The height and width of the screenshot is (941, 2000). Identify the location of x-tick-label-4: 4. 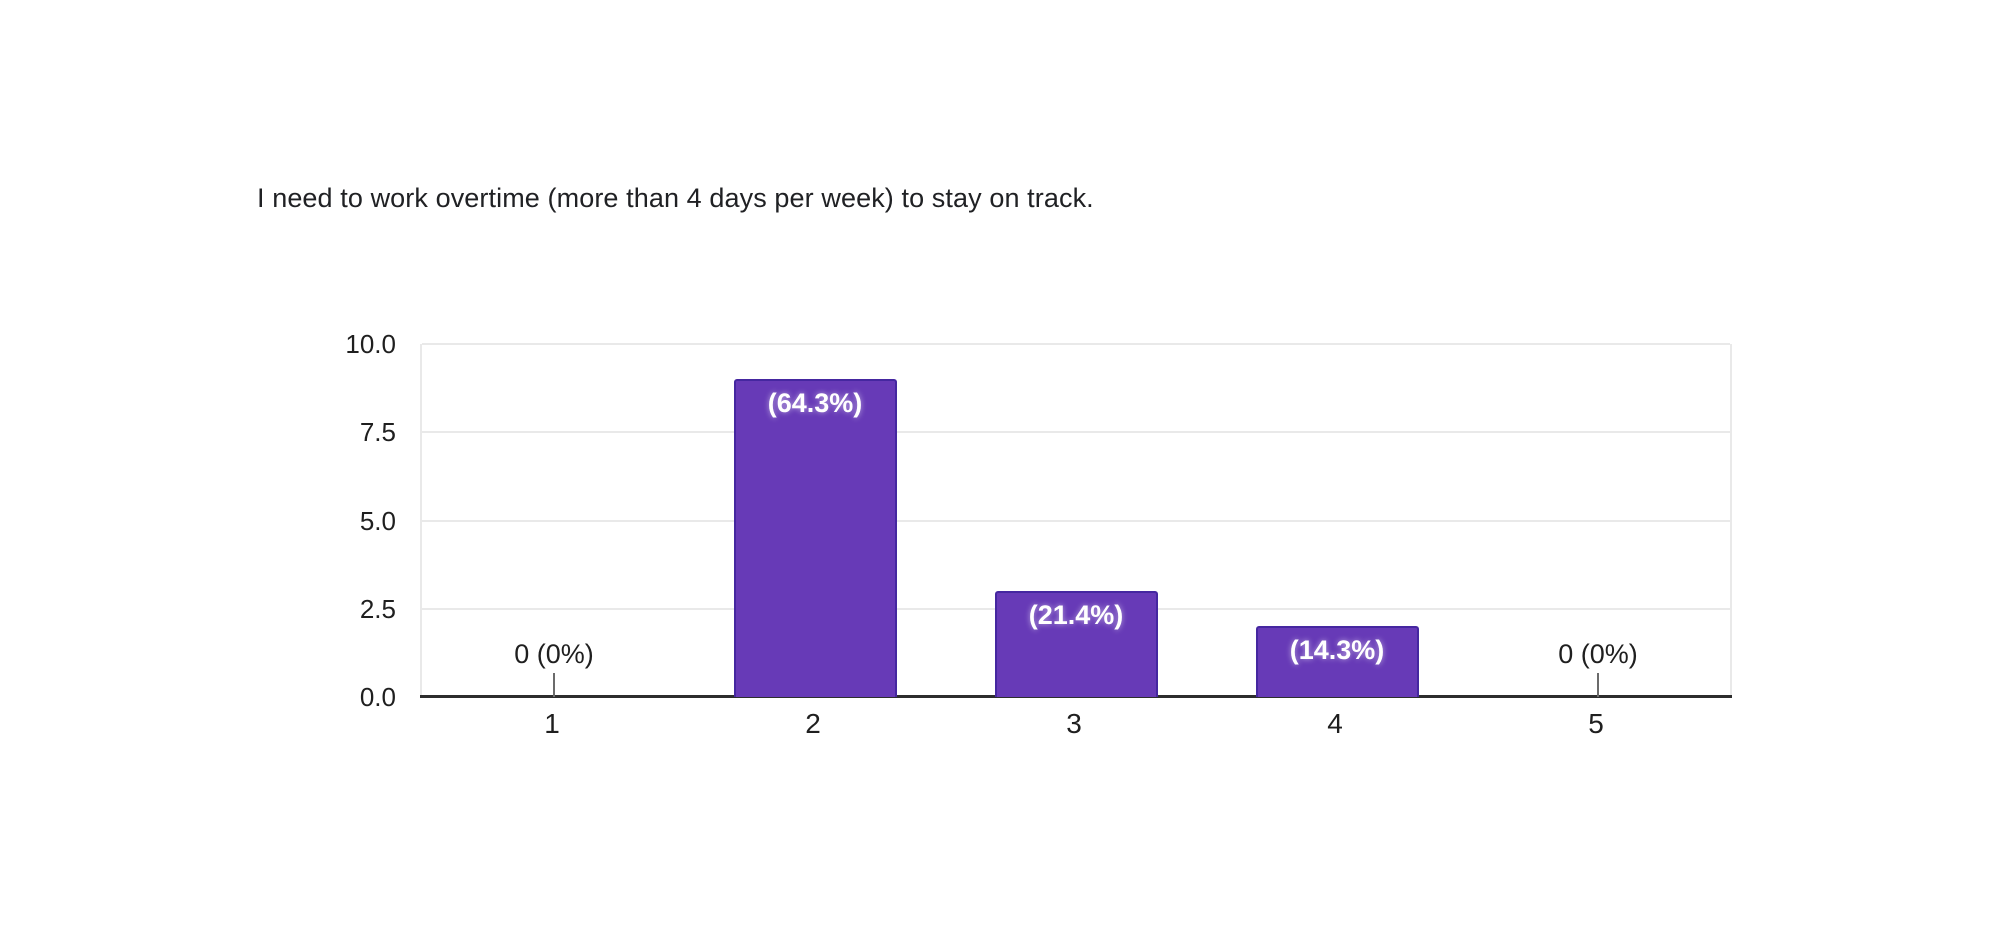
(1335, 723).